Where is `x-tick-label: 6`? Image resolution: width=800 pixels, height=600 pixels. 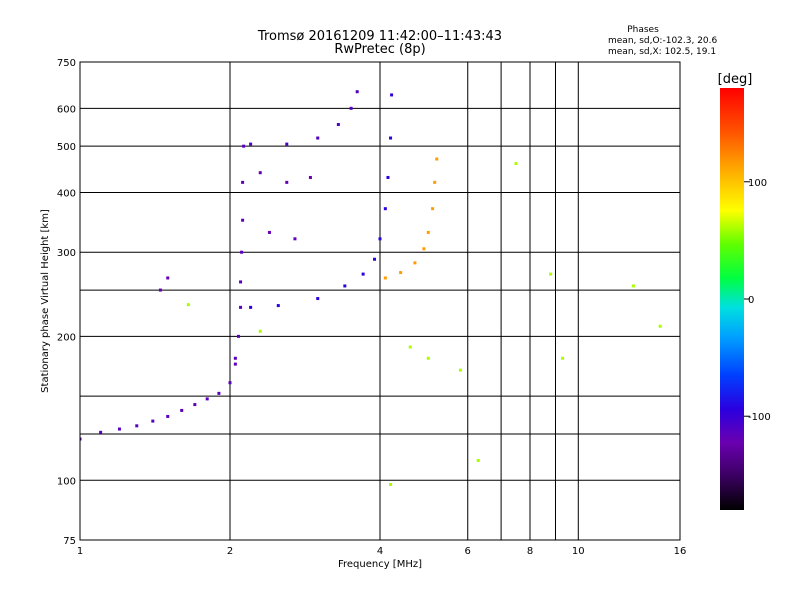
x-tick-label: 6 is located at coordinates (468, 551).